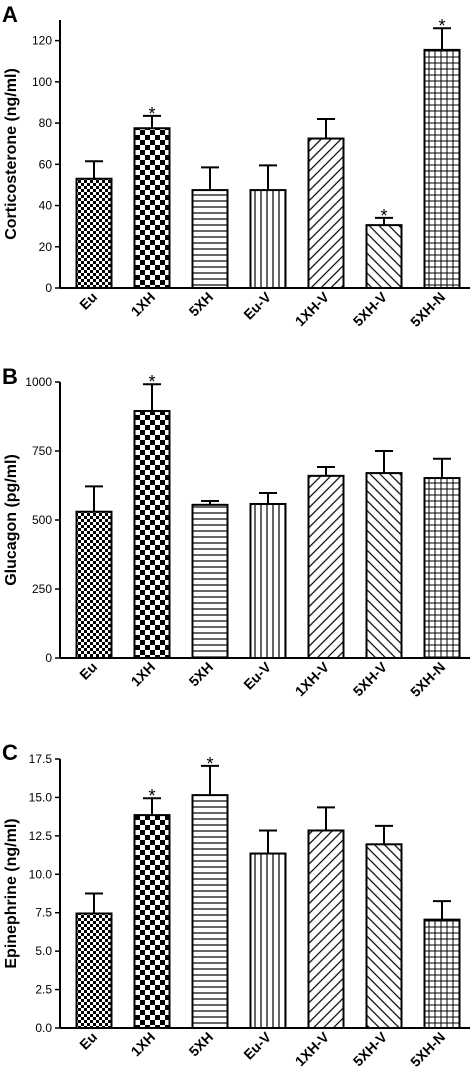  What do you see at coordinates (10, 752) in the screenshot?
I see `panel-label: C` at bounding box center [10, 752].